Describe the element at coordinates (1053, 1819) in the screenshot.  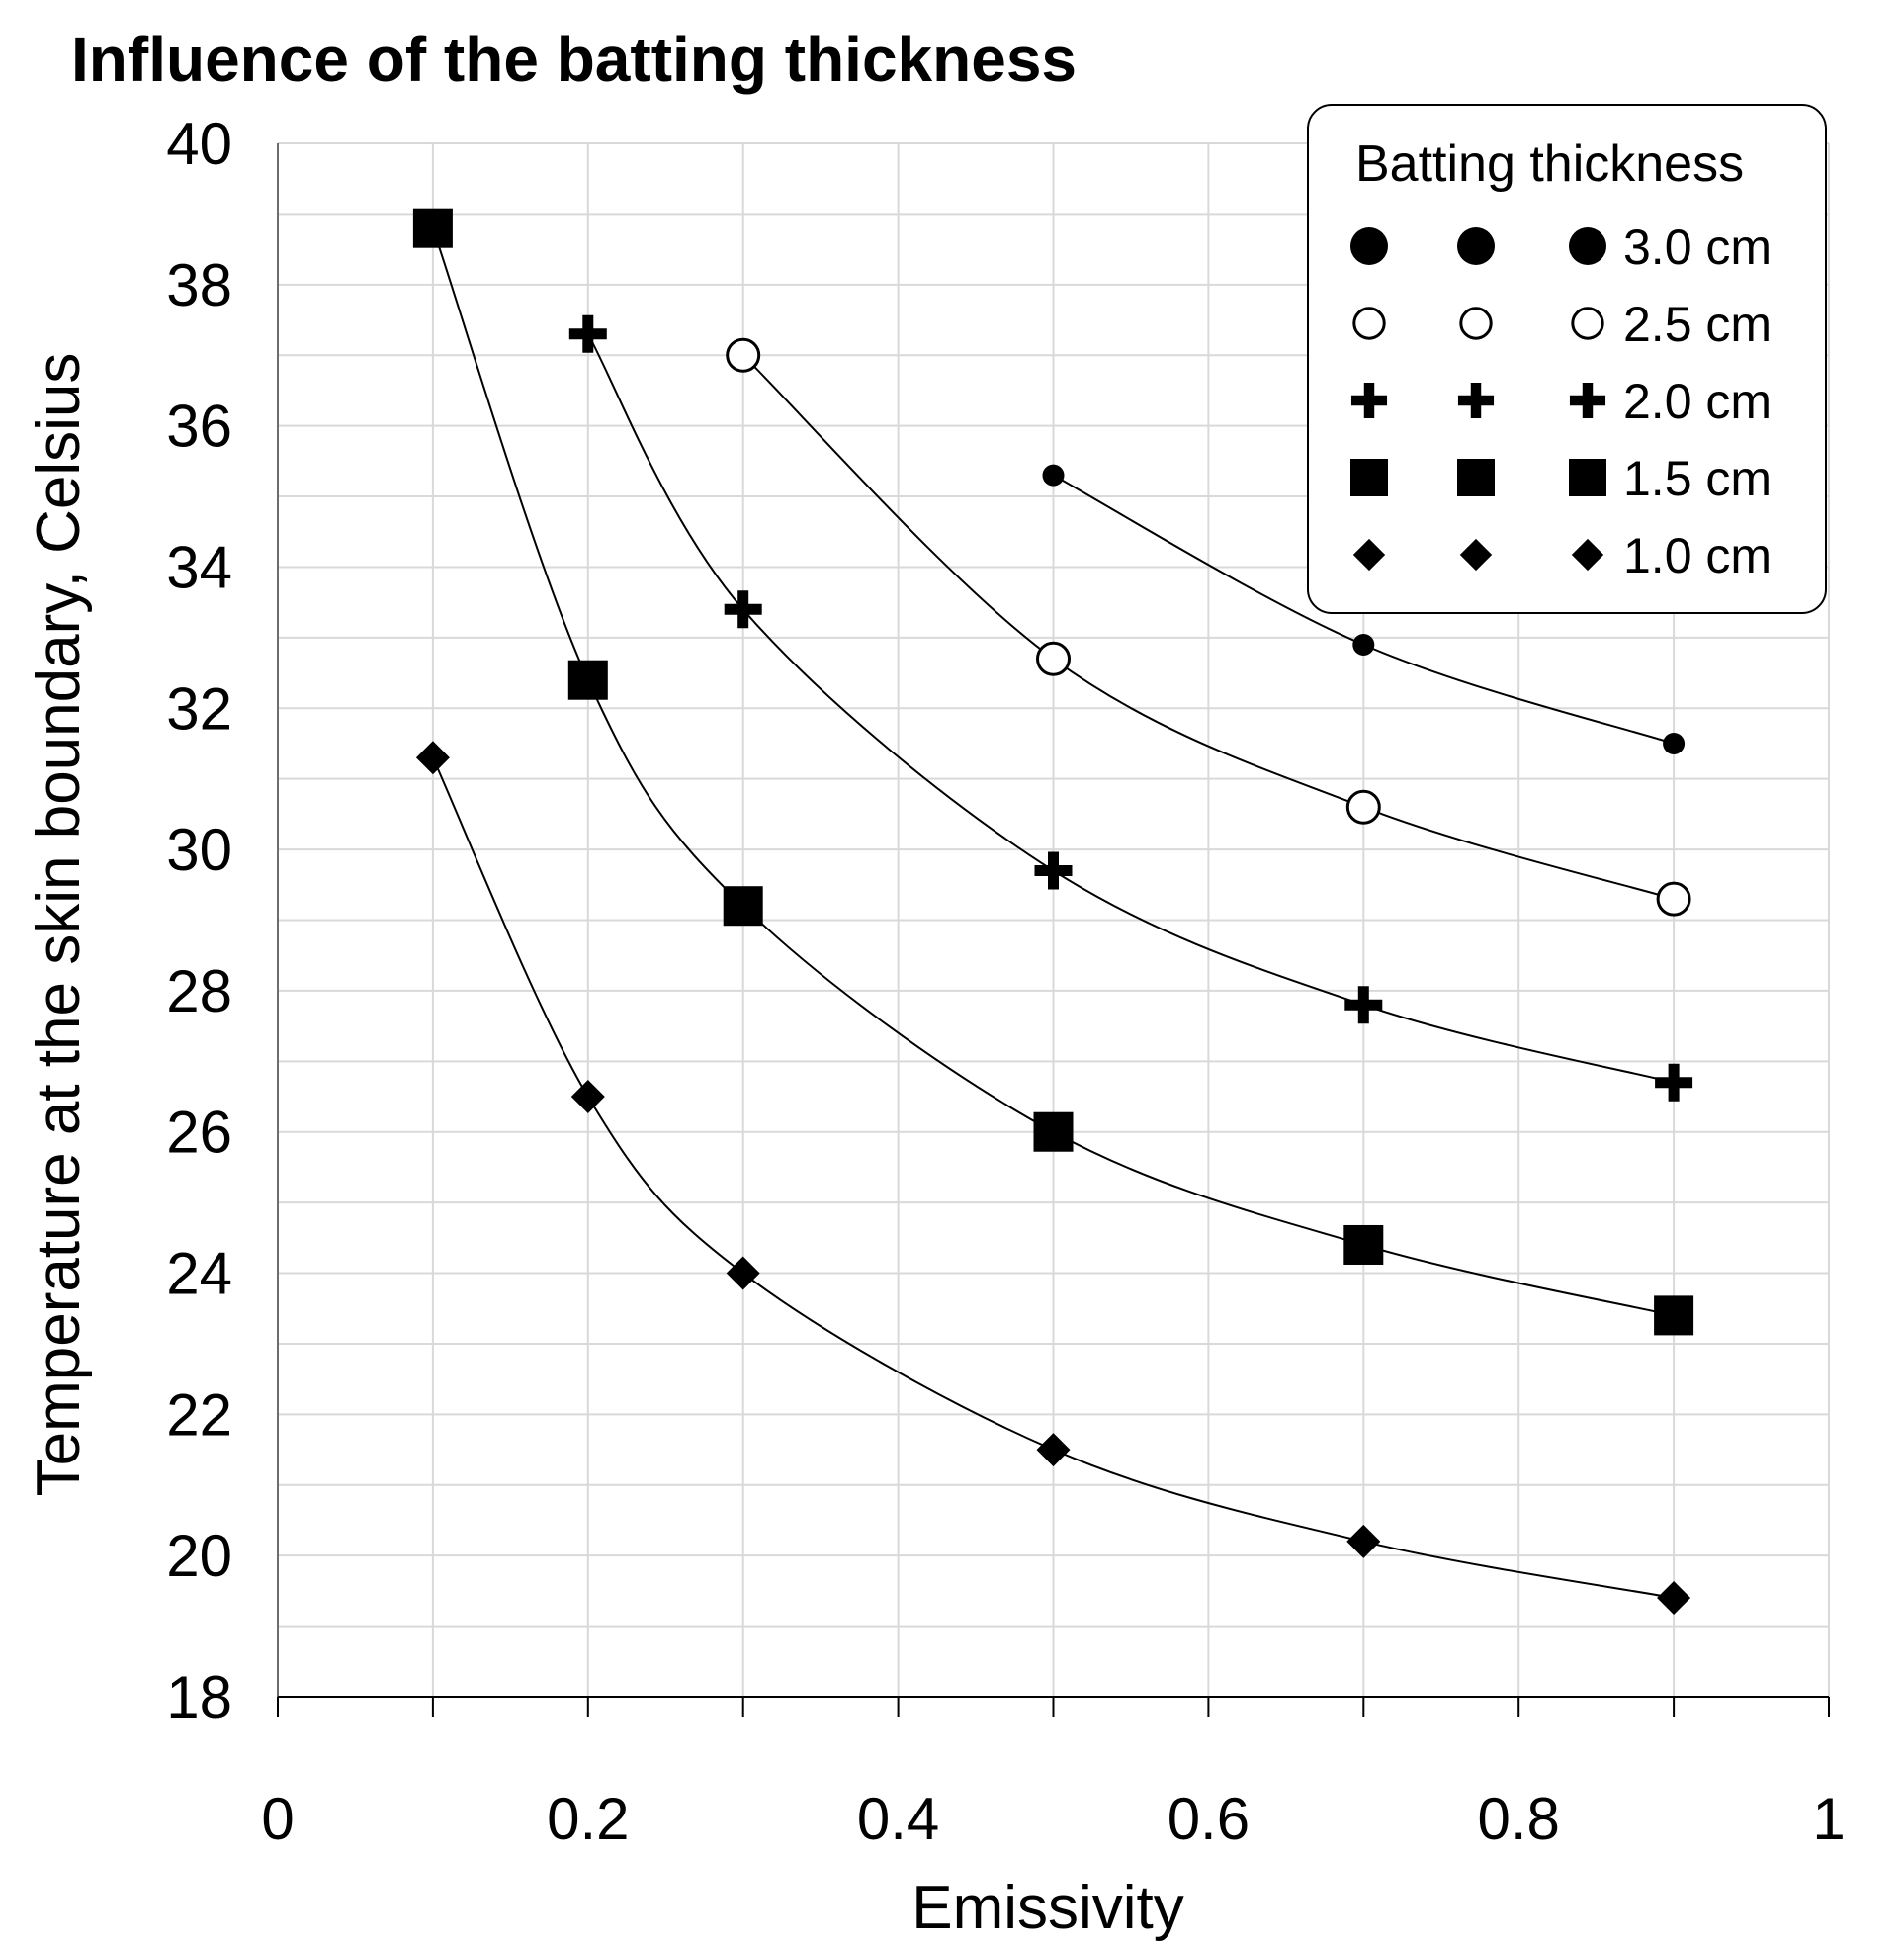
I see `x-tick-labels: 0 0.2 0.4 0.6 0.8 1` at that location.